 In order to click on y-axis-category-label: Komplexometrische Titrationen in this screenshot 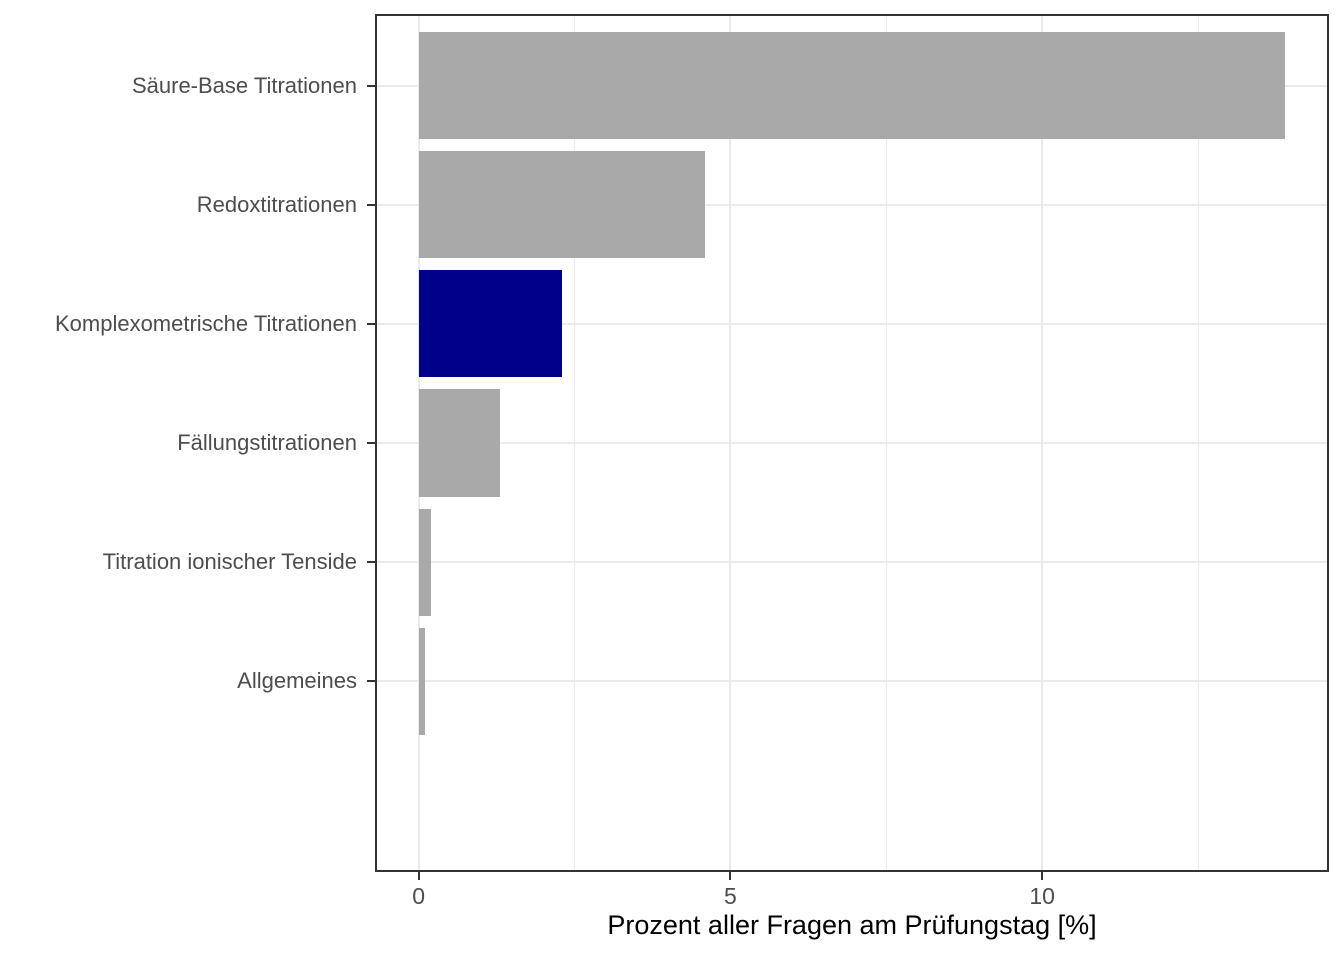, I will do `click(205, 323)`.